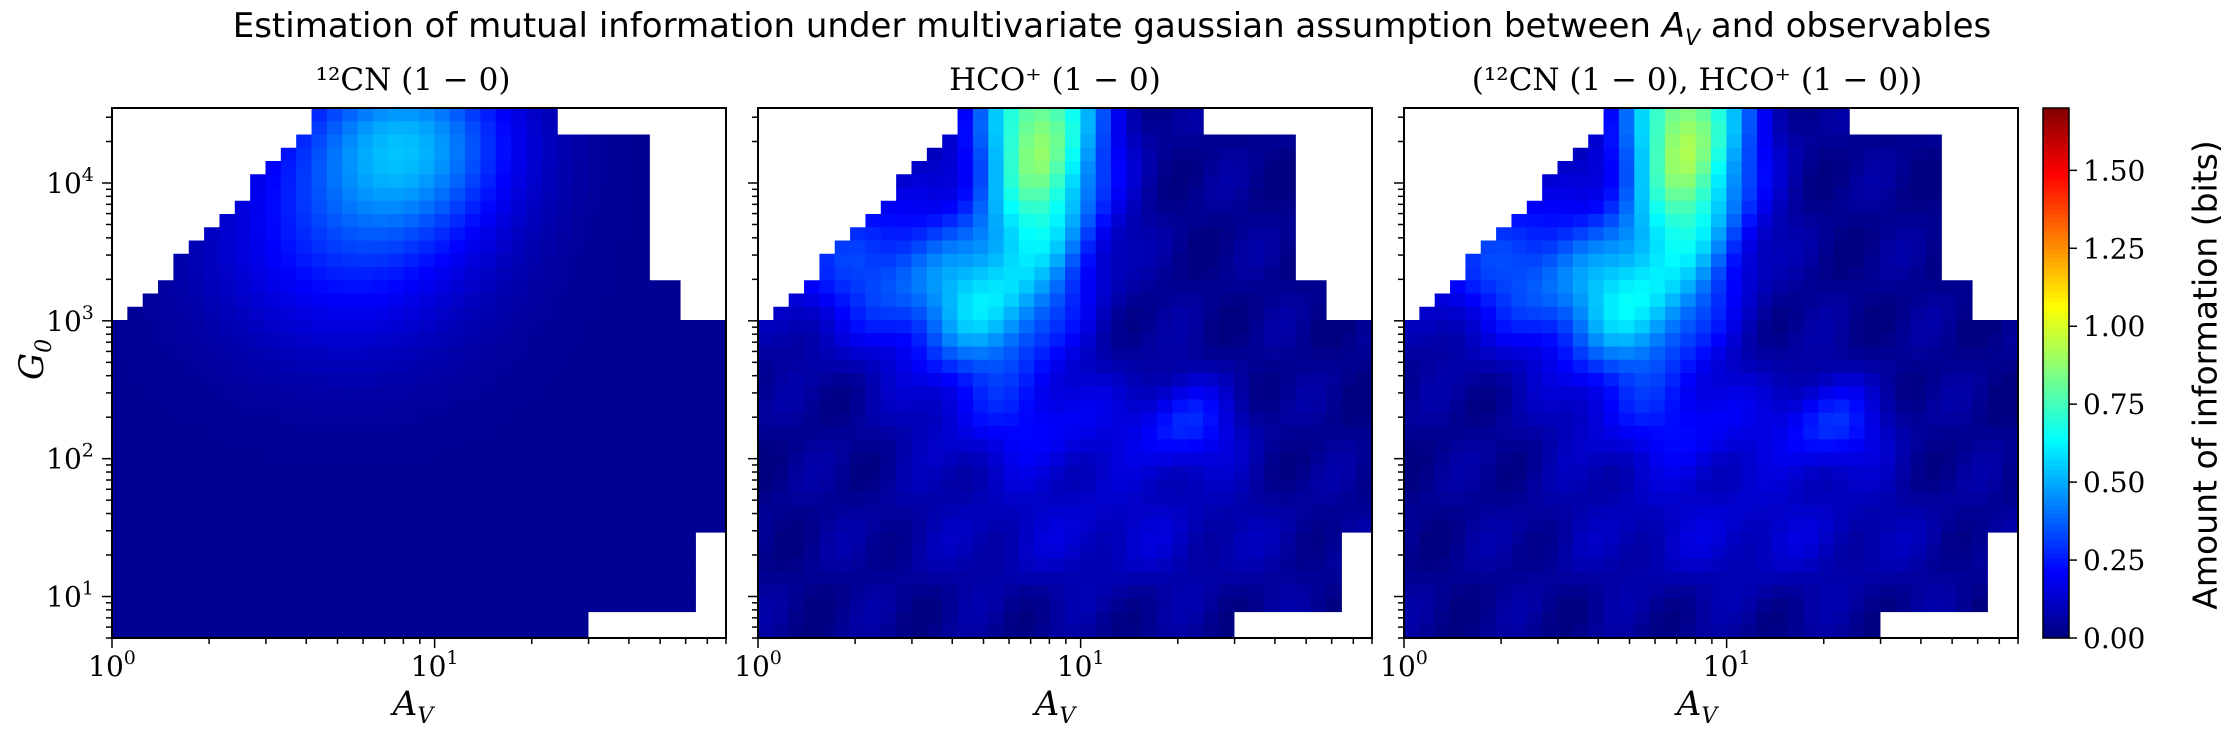  What do you see at coordinates (2114, 638) in the screenshot?
I see `colorbar-tick-label: 0.00` at bounding box center [2114, 638].